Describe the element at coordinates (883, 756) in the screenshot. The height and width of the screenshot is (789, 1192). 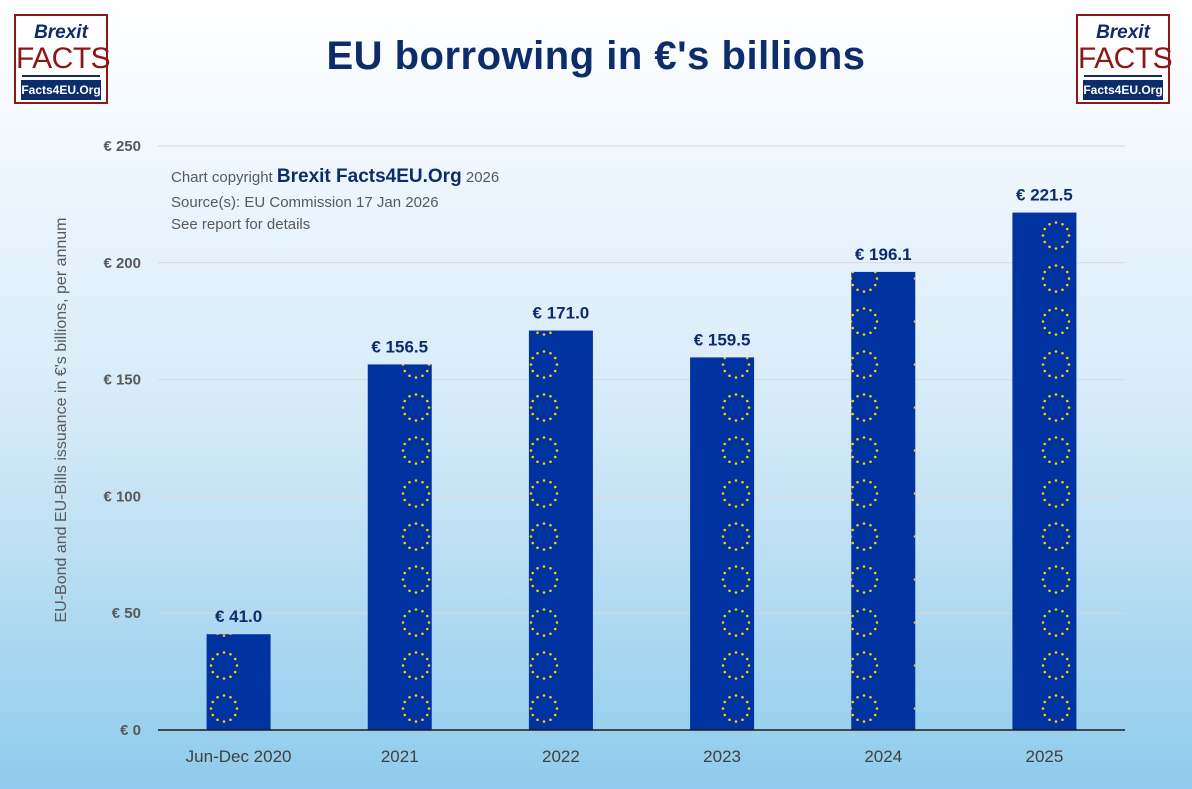
I see `x-tick-label: 2024` at that location.